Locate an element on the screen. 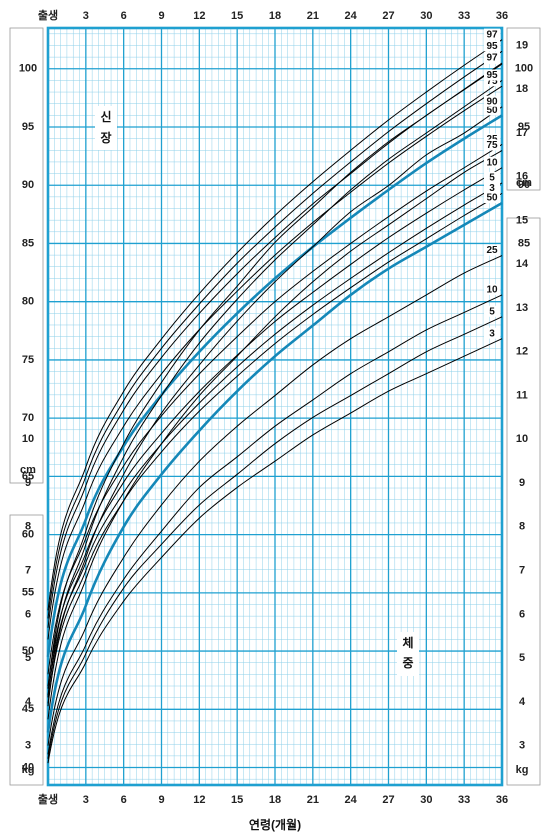 Image resolution: width=550 pixels, height=840 pixels. weight-unit-right: kg is located at coordinates (522, 770).